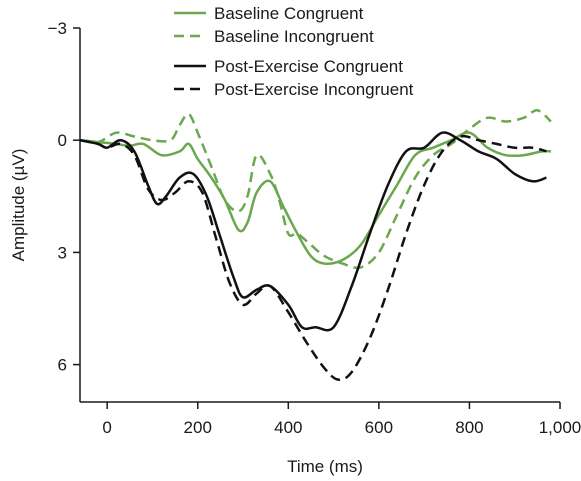  Describe the element at coordinates (198, 427) in the screenshot. I see `x-tick-label: 200` at that location.